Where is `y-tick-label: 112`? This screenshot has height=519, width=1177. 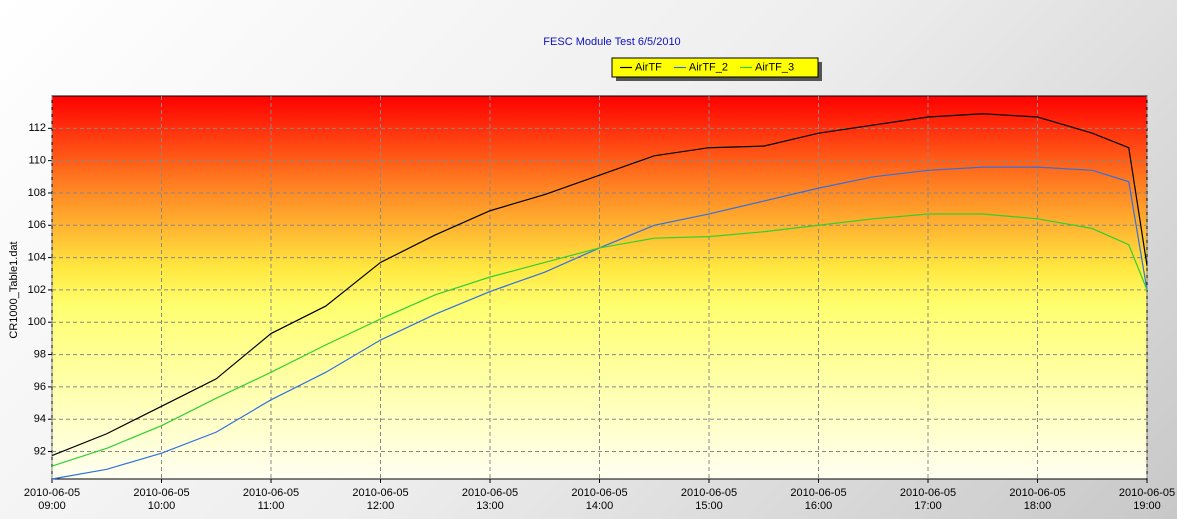
y-tick-label: 112 is located at coordinates (37, 128).